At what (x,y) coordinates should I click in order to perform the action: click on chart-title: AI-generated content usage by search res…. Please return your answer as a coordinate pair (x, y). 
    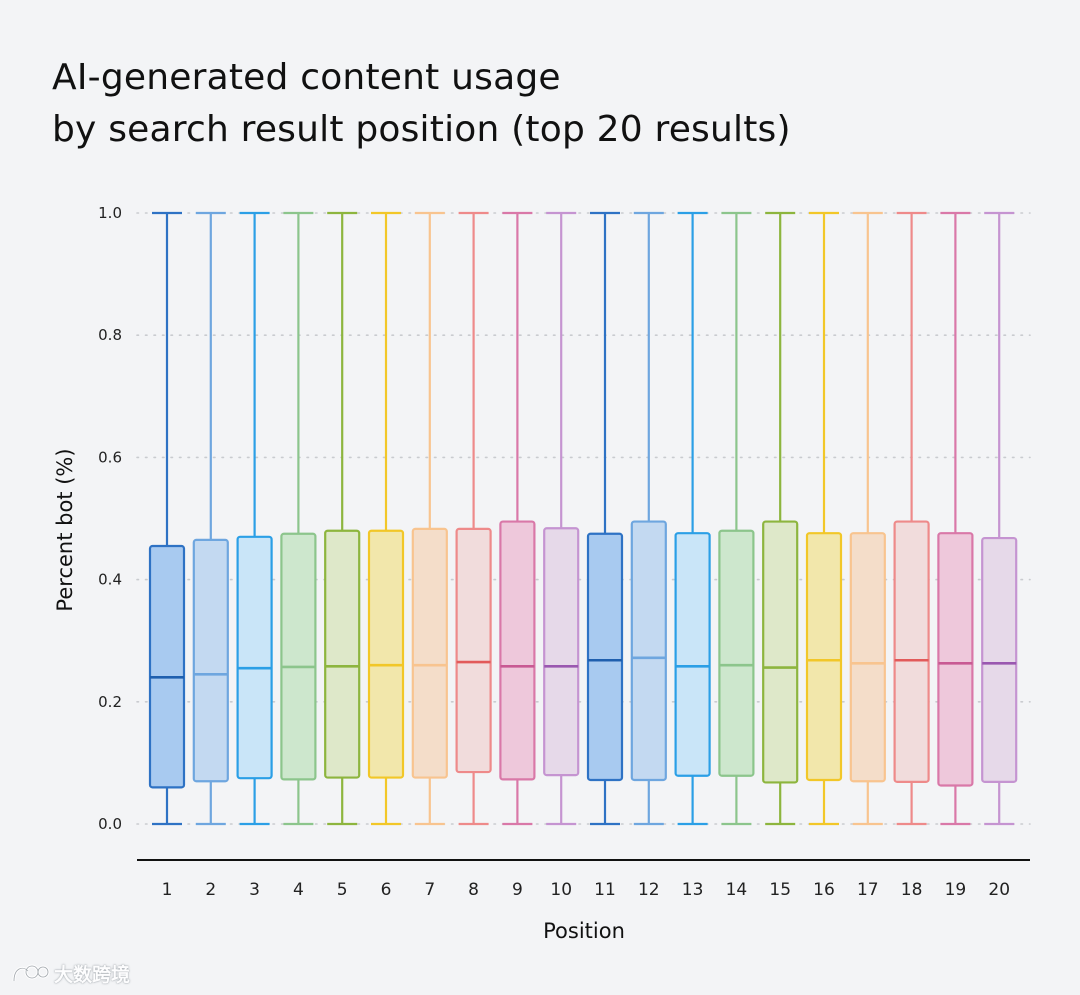
    Looking at the image, I should click on (421, 104).